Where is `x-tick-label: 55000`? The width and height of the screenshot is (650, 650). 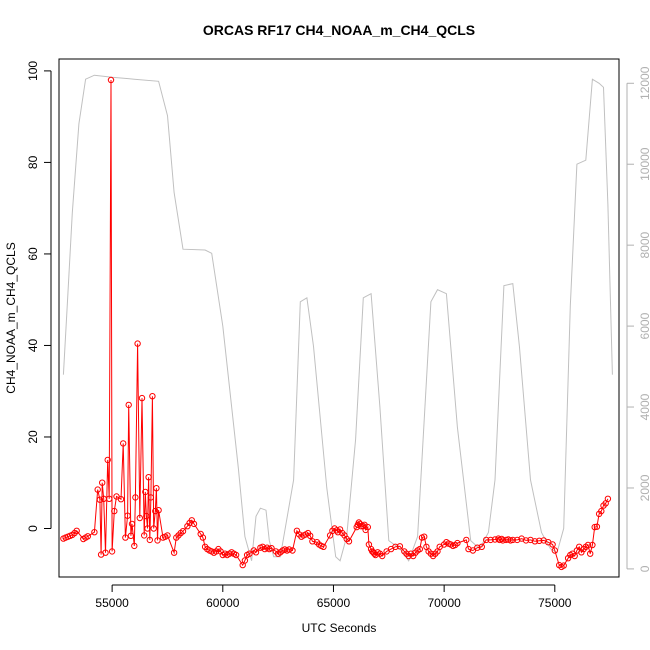
x-tick-label: 55000 is located at coordinates (112, 603).